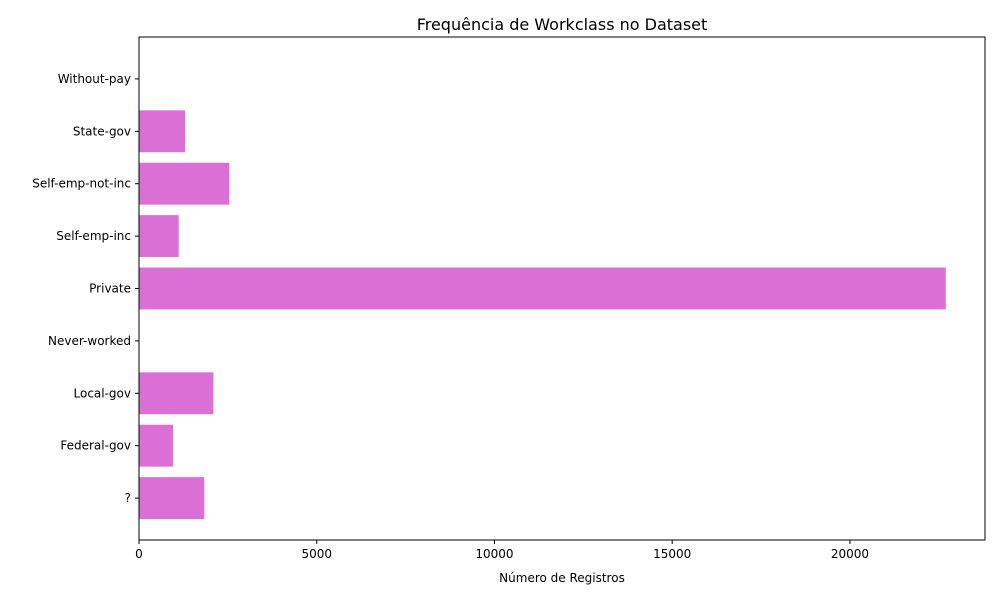 The width and height of the screenshot is (1000, 600). Describe the element at coordinates (172, 498) in the screenshot. I see `bar-unknown` at that location.